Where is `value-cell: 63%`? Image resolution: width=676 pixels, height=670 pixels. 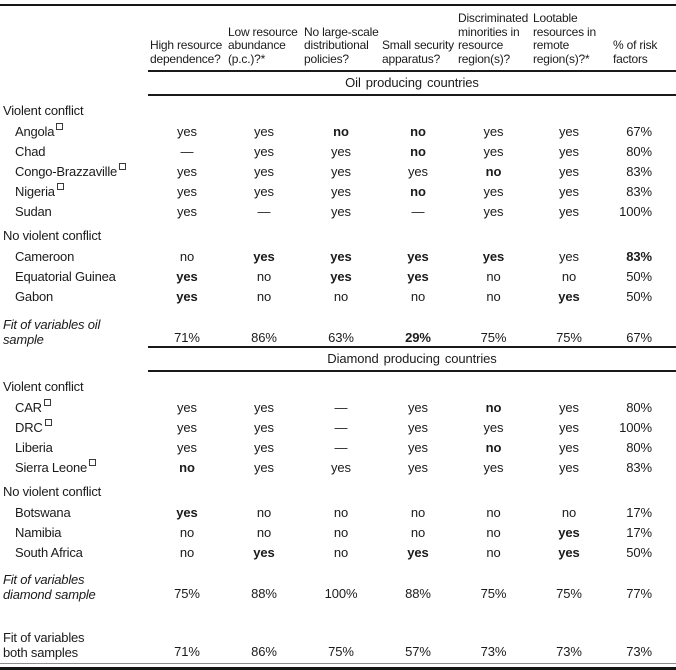
value-cell: 63% is located at coordinates (341, 338).